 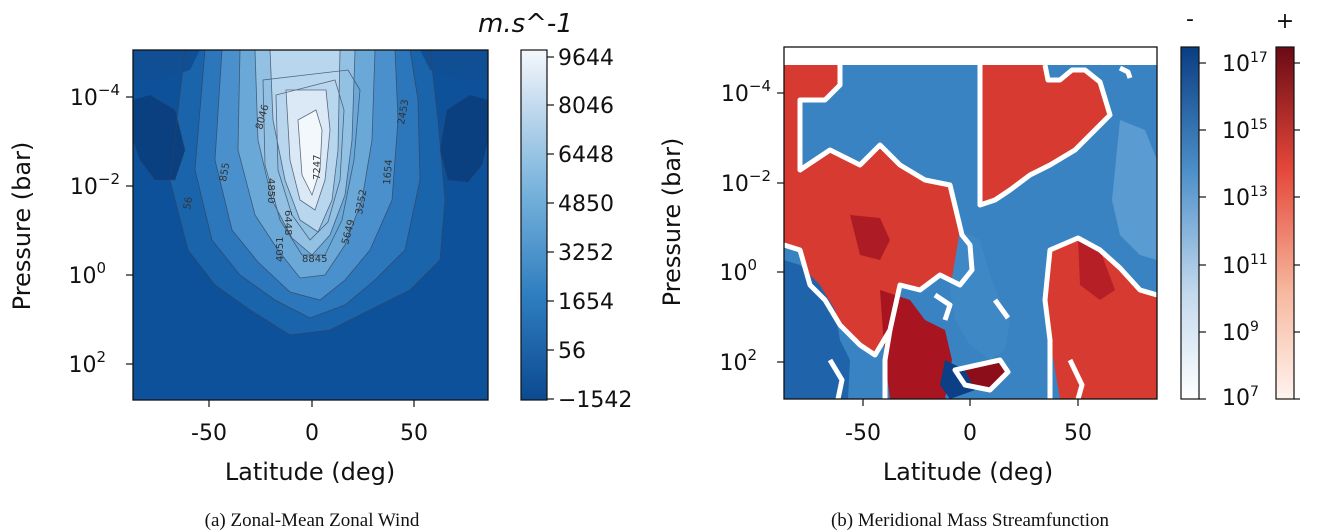 What do you see at coordinates (525, 24) in the screenshot?
I see `colorbar-unit: m.s^-1` at bounding box center [525, 24].